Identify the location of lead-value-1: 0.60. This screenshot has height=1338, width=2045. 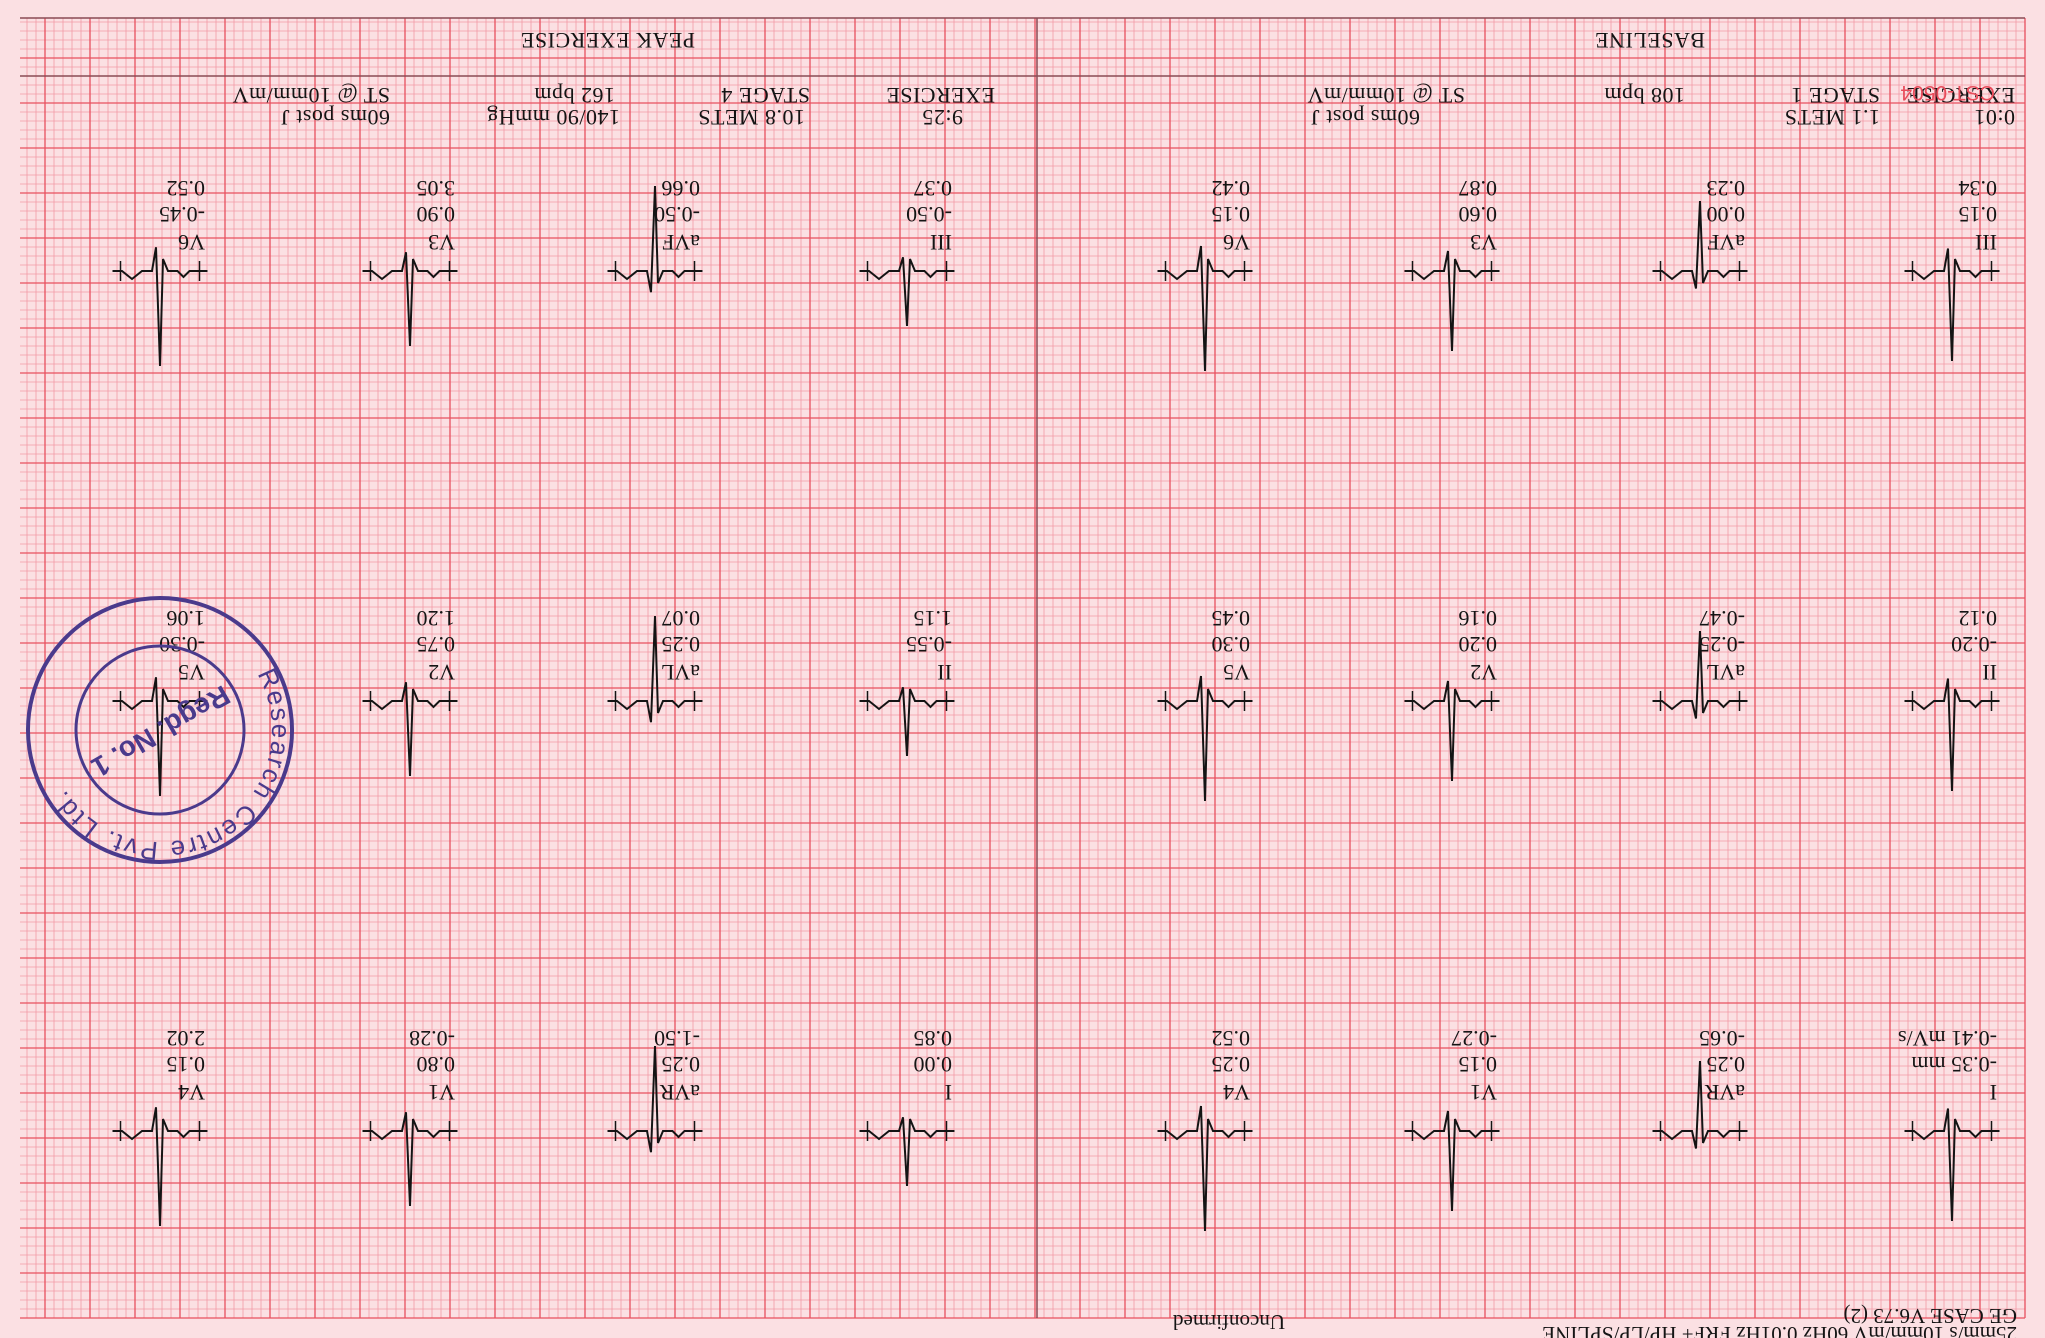
(1478, 214).